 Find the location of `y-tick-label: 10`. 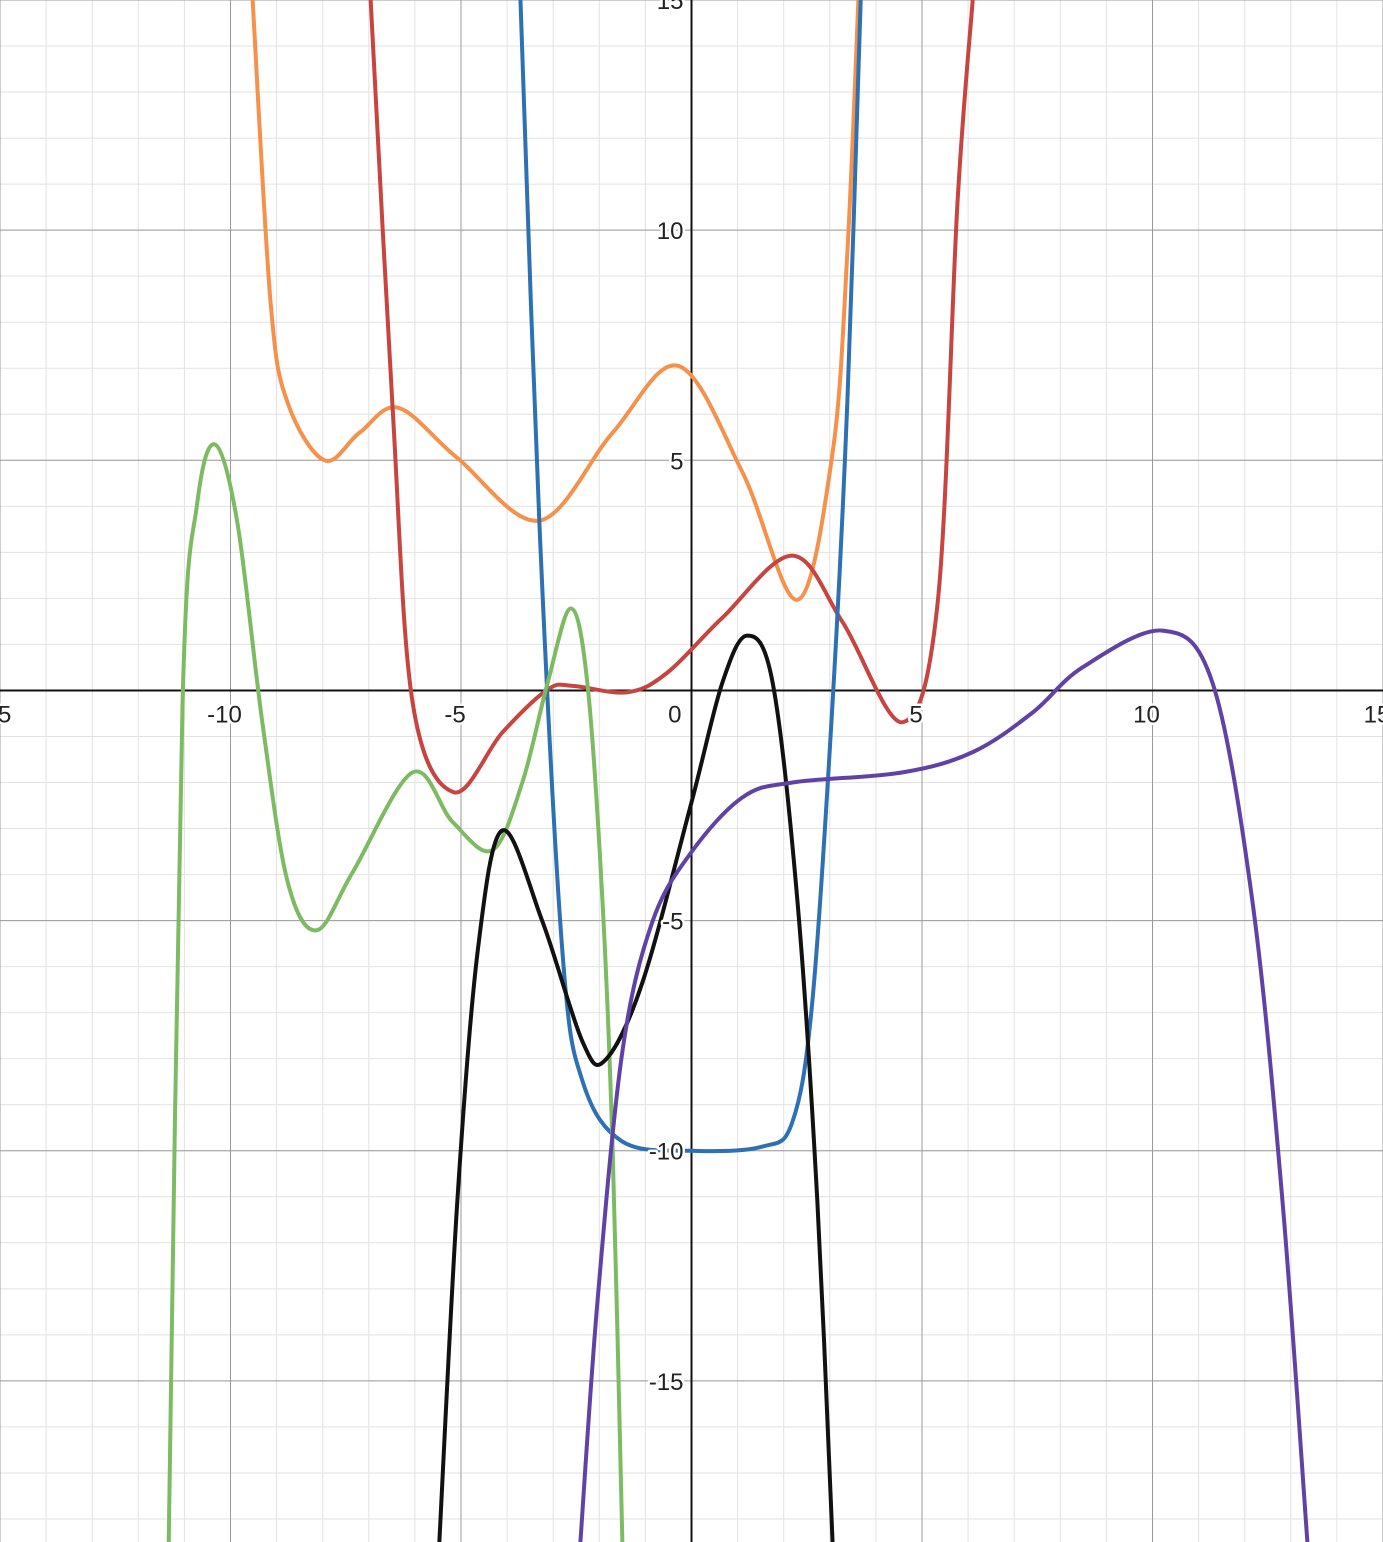

y-tick-label: 10 is located at coordinates (670, 231).